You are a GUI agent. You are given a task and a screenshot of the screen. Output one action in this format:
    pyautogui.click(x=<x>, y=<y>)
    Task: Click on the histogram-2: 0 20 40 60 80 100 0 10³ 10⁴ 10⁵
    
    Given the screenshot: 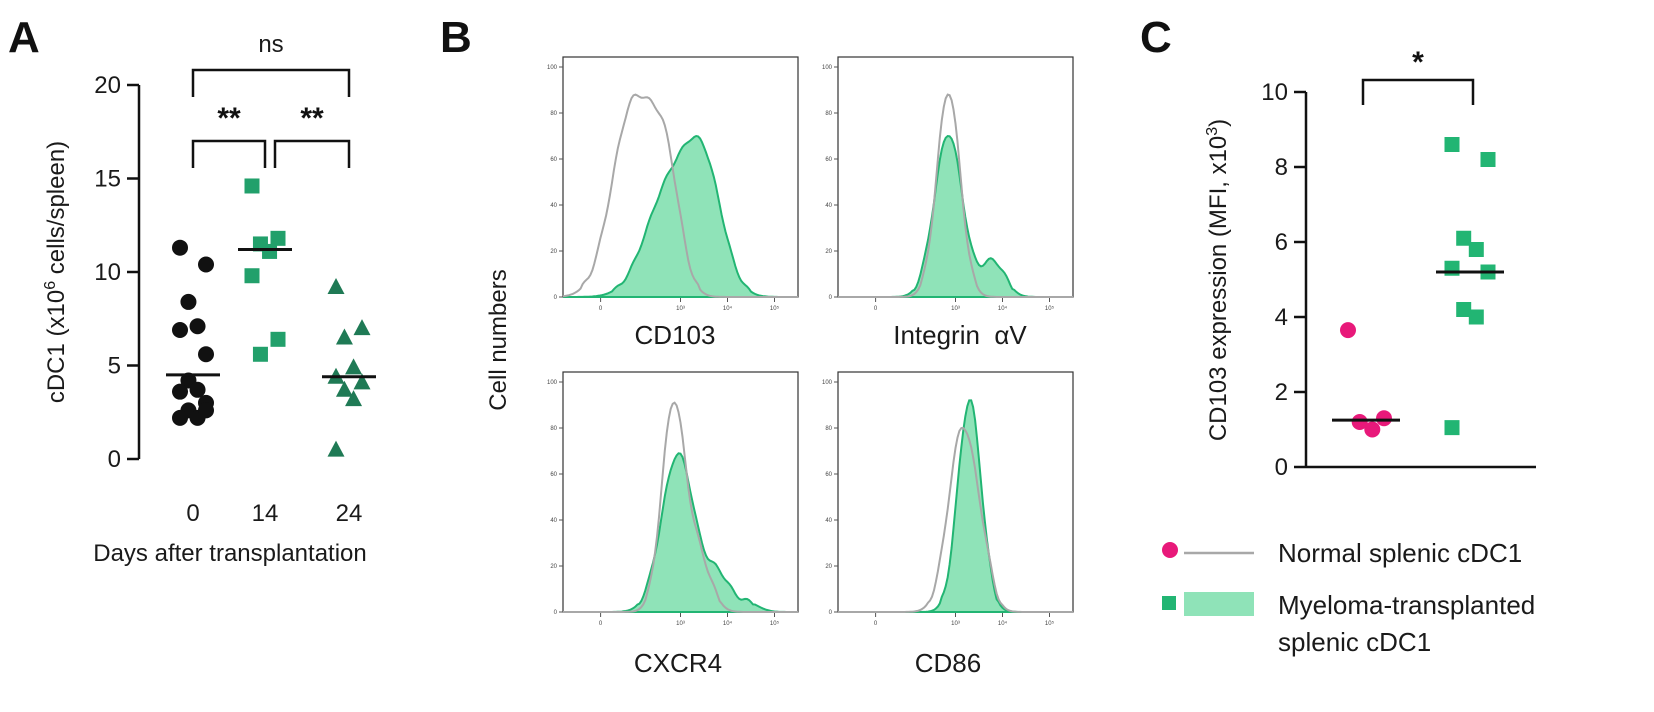 What is the action you would take?
    pyautogui.click(x=673, y=499)
    